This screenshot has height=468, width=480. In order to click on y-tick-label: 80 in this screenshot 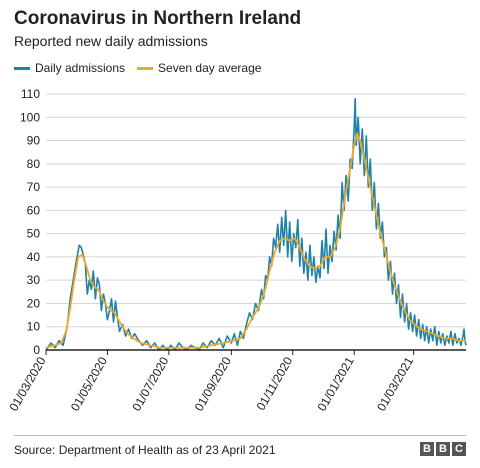, I will do `click(34, 164)`.